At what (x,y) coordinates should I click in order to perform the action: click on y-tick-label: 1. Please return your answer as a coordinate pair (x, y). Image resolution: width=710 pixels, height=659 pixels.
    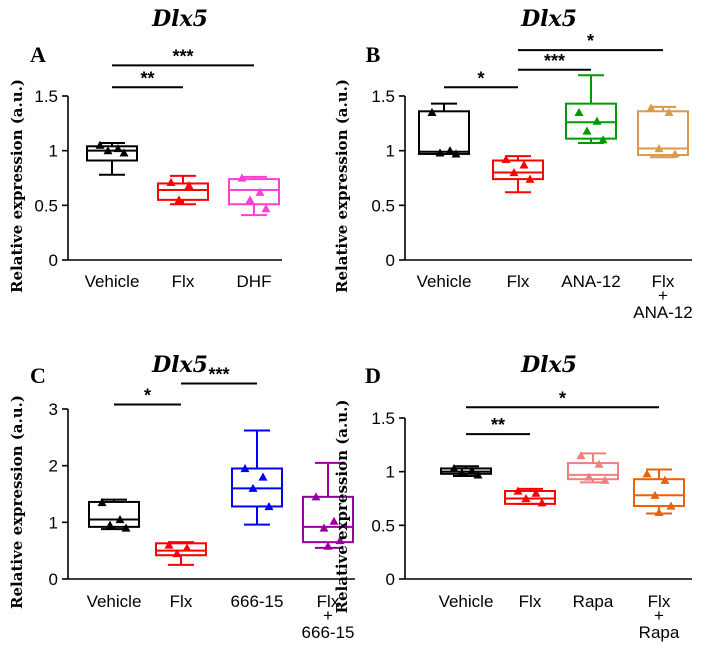
    Looking at the image, I should click on (390, 151).